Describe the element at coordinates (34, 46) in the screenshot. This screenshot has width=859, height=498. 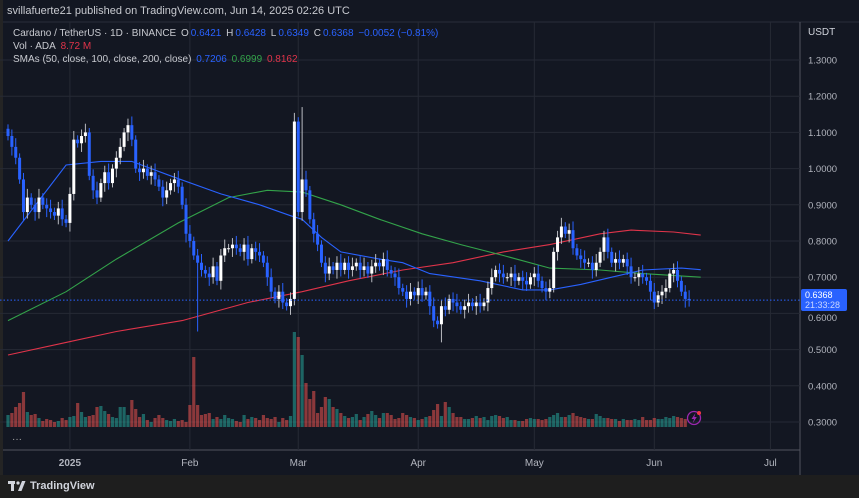
I see `volume-label: Vol · ADA` at that location.